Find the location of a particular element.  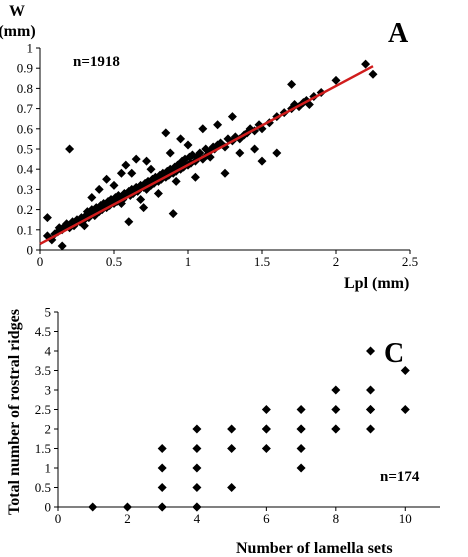

chart-c-x-tick-label: 6 is located at coordinates (266, 518).